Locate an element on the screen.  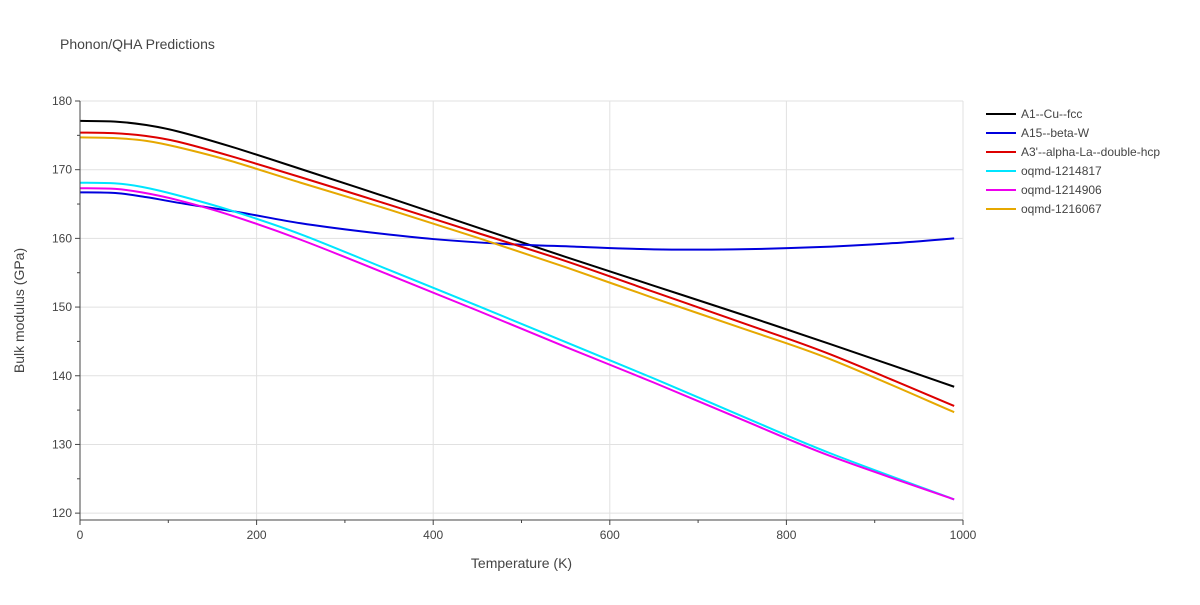
y-tick-label: 160 is located at coordinates (62, 238).